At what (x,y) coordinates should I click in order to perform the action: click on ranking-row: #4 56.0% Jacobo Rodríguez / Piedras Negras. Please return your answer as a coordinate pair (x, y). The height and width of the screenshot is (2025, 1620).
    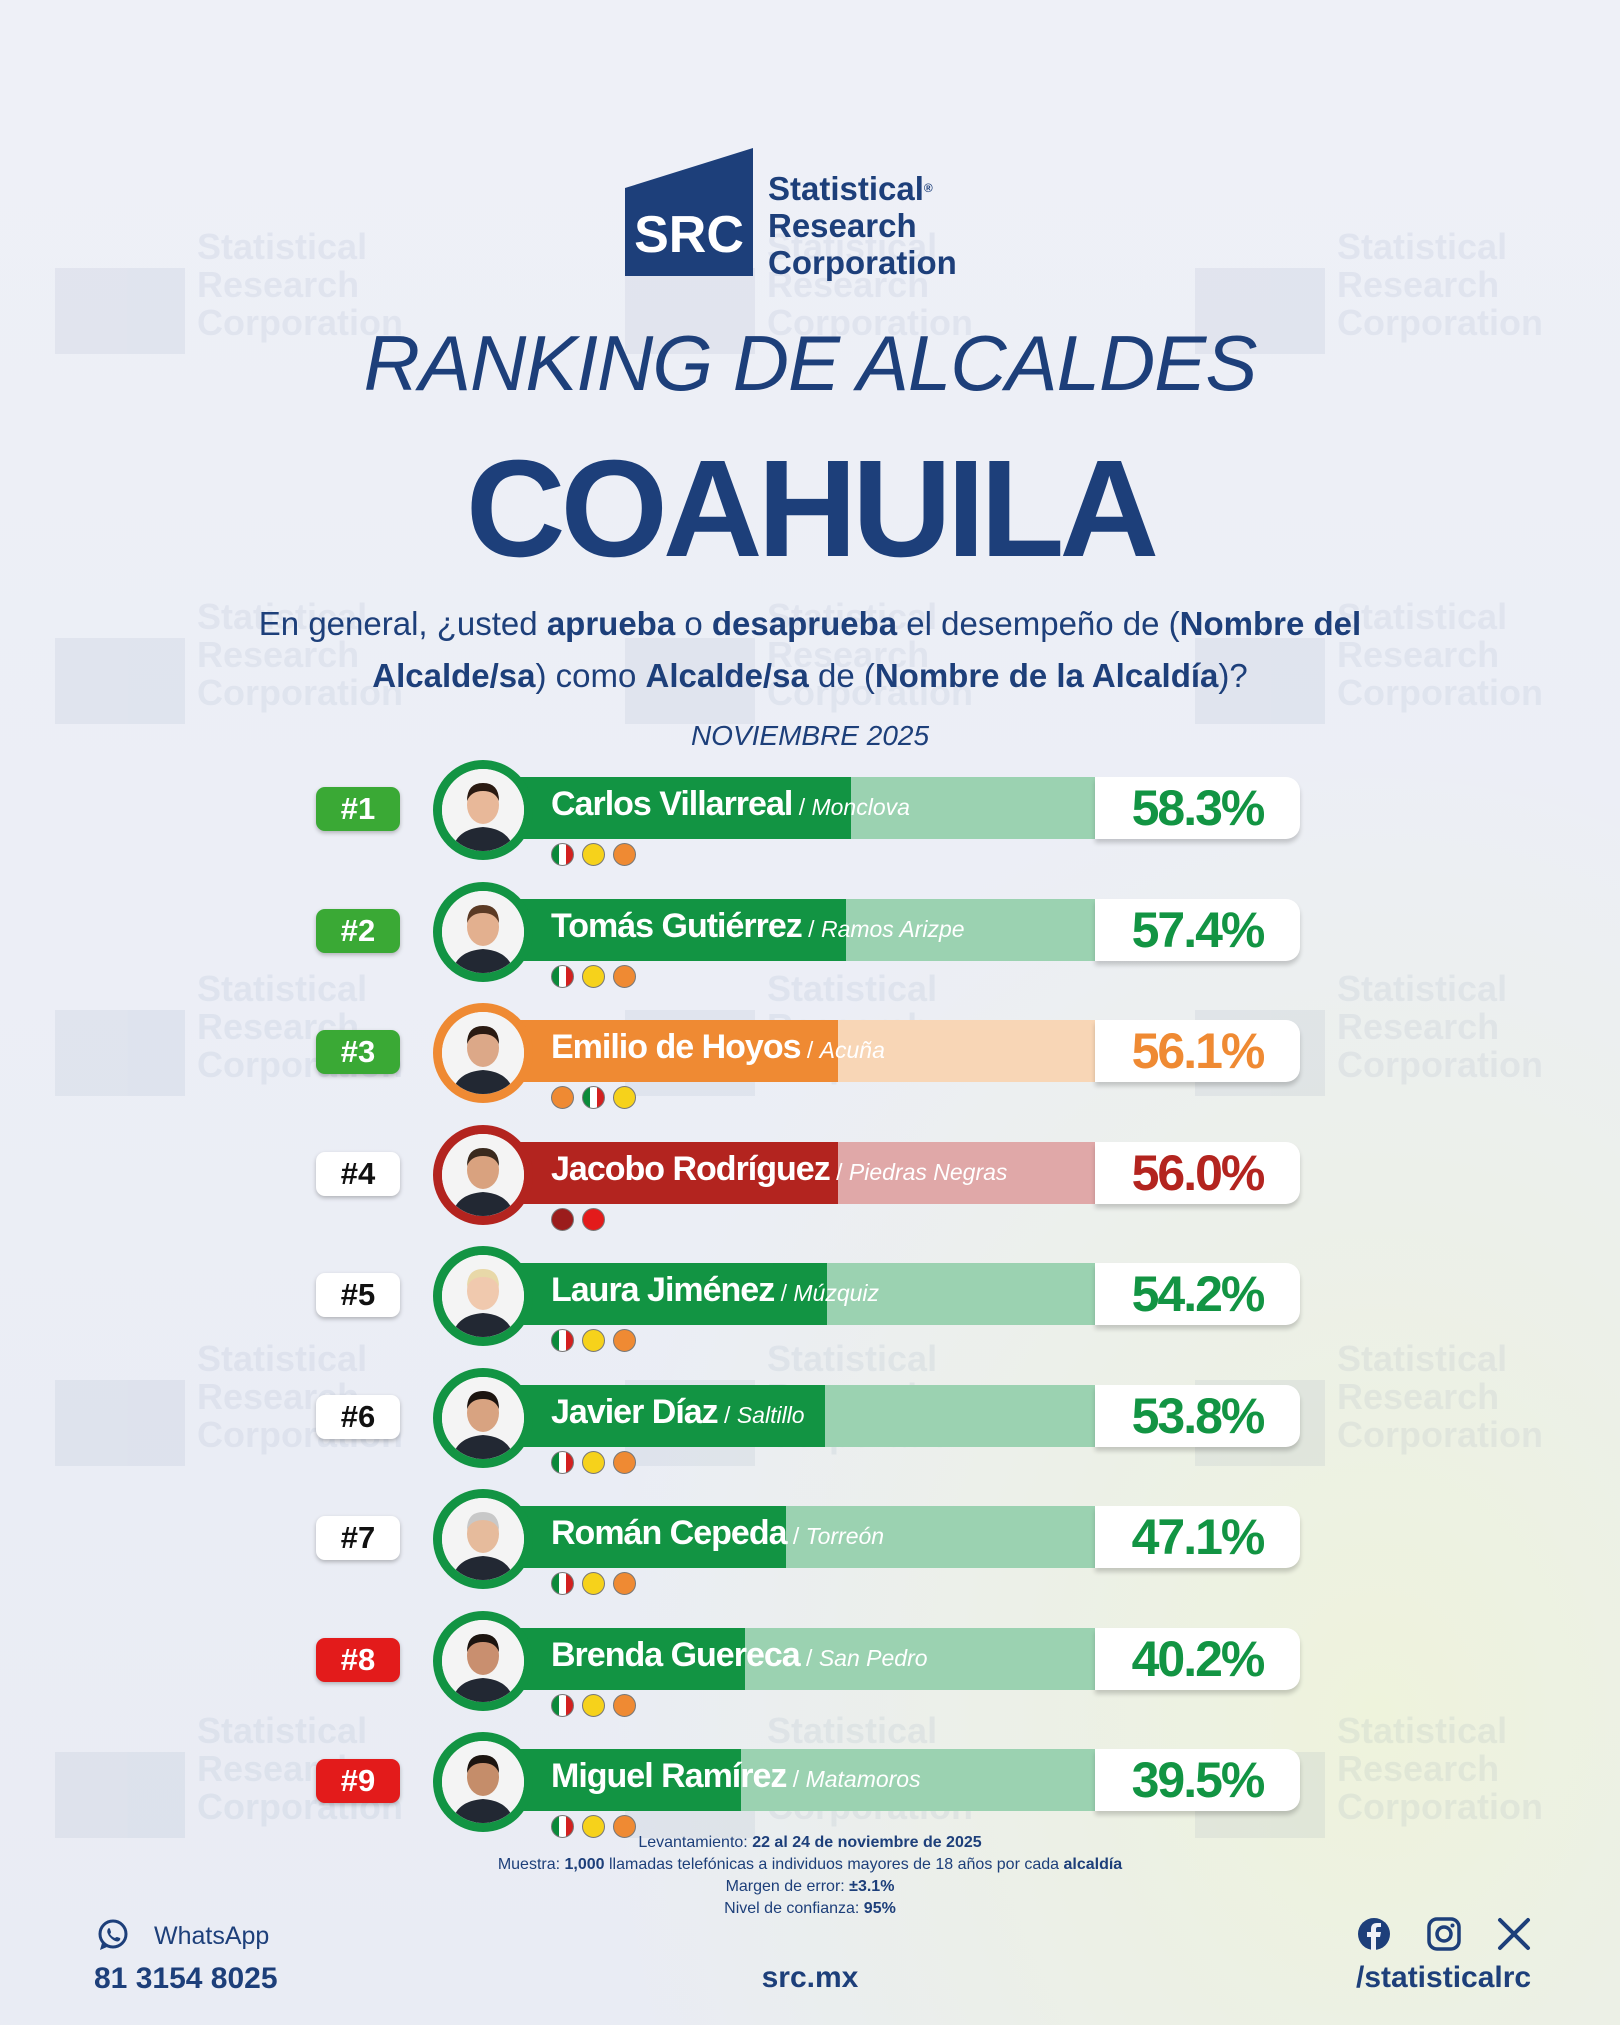
    Looking at the image, I should click on (810, 1176).